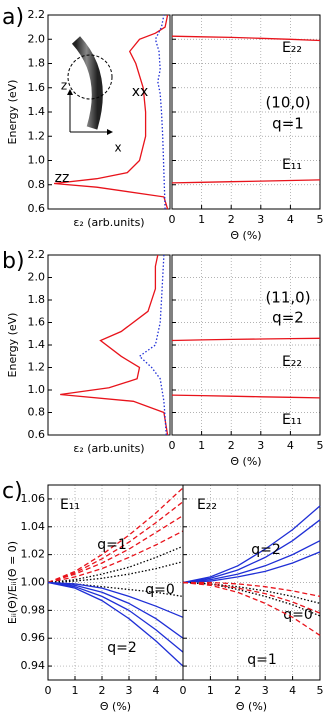 The height and width of the screenshot is (727, 327). What do you see at coordinates (33, 637) in the screenshot?
I see `y-tick-label: 0.96` at bounding box center [33, 637].